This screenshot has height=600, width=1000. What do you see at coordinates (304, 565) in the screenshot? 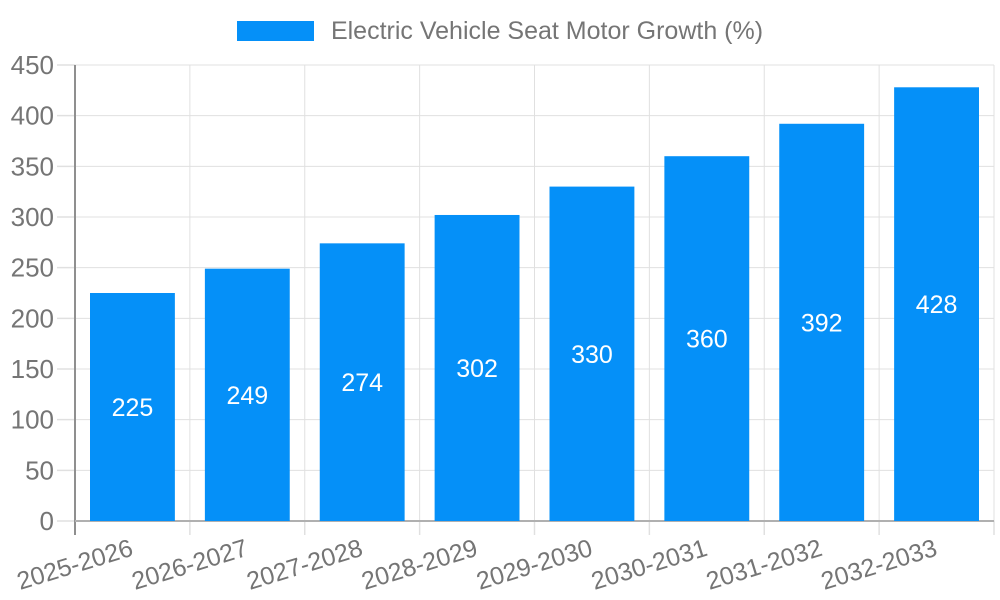
I see `x-tick-label: 2027-2028` at bounding box center [304, 565].